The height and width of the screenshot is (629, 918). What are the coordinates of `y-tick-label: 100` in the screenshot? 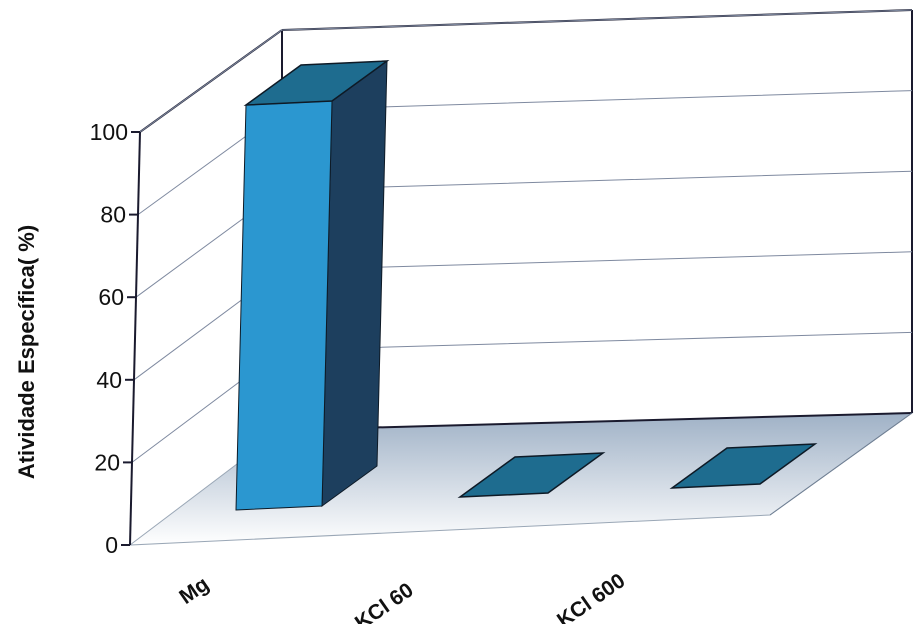 It's located at (109, 132).